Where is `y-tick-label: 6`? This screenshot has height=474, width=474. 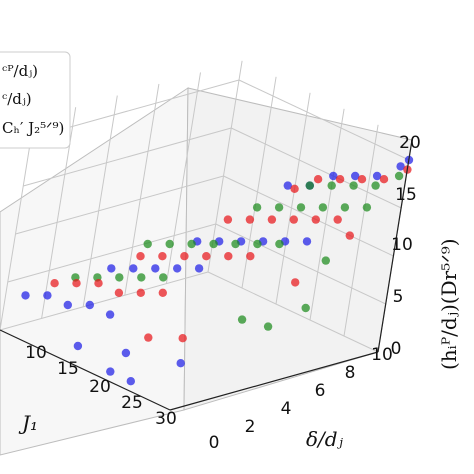
y-tick-label: 6 is located at coordinates (320, 391).